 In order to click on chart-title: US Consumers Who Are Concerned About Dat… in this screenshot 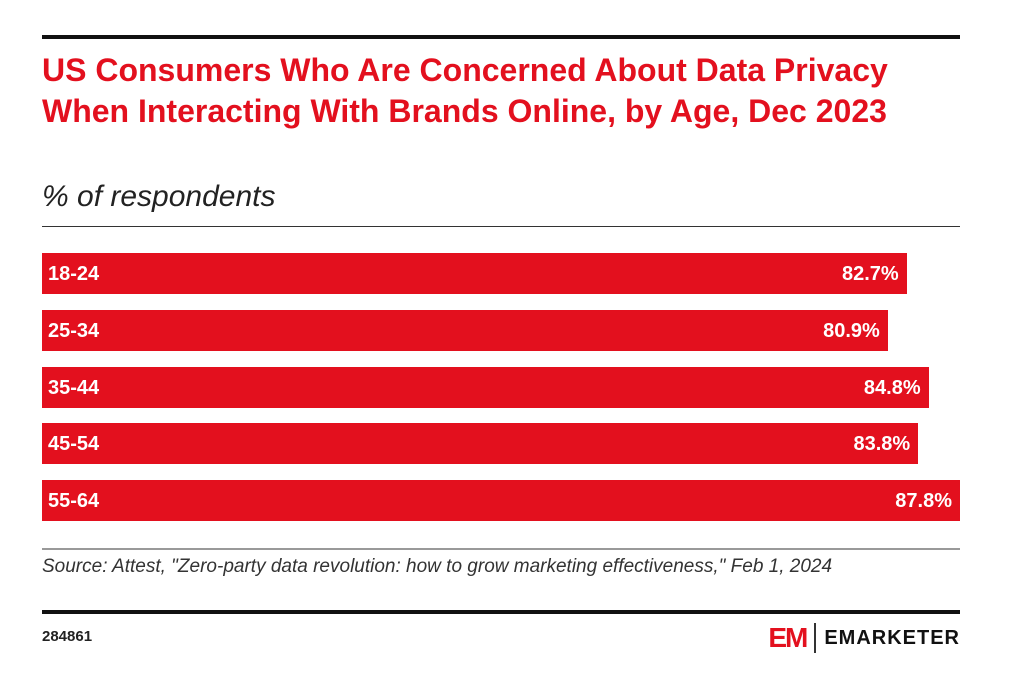, I will do `click(465, 90)`.